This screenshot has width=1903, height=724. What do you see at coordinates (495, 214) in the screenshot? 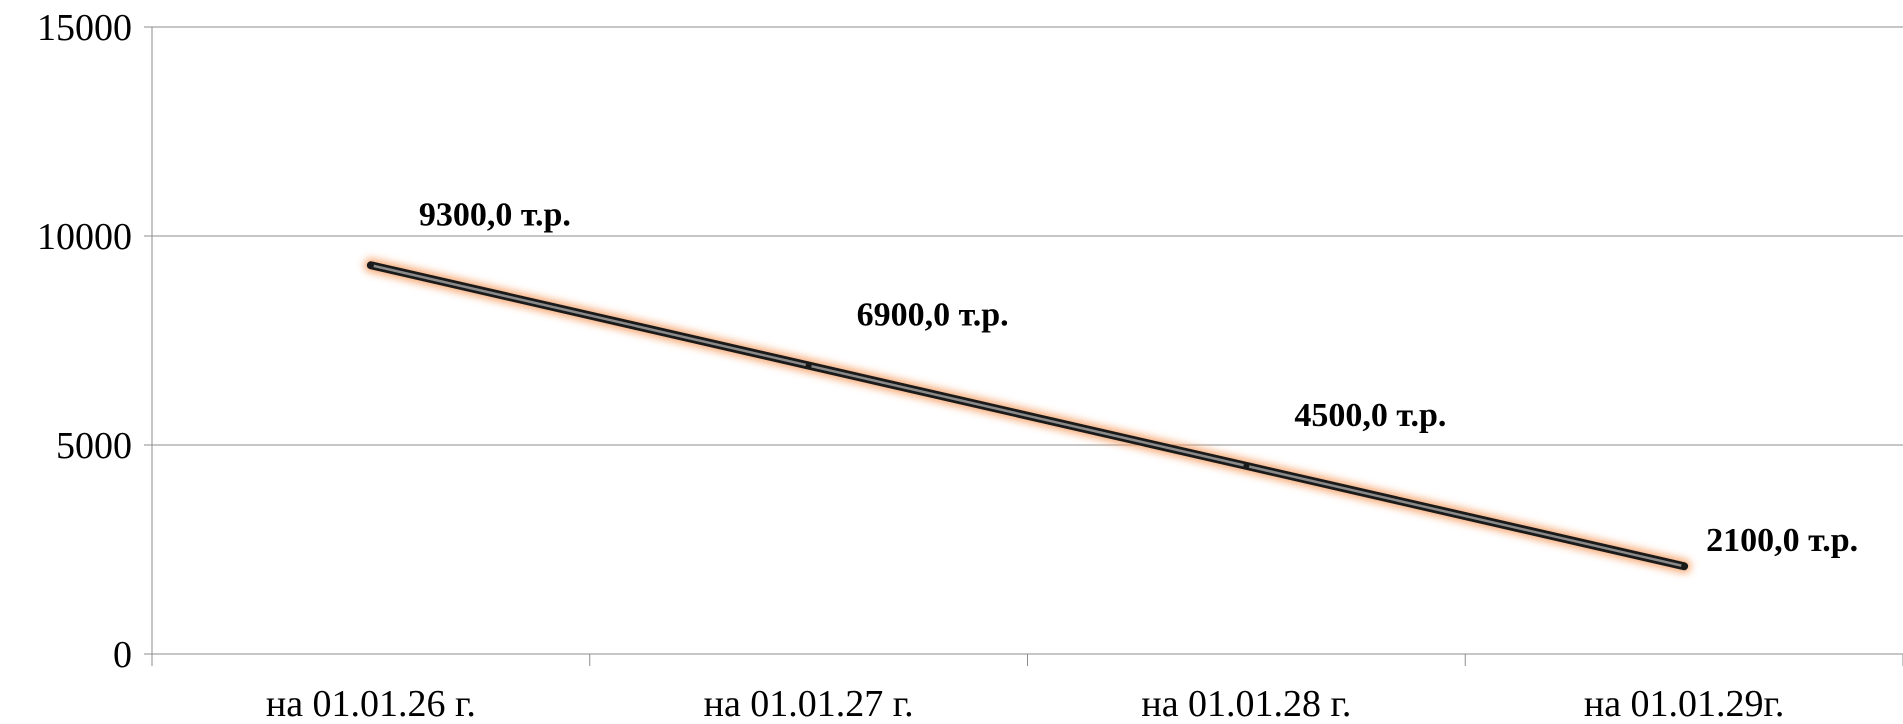
I see `data-label: 9300,0 т.р.` at bounding box center [495, 214].